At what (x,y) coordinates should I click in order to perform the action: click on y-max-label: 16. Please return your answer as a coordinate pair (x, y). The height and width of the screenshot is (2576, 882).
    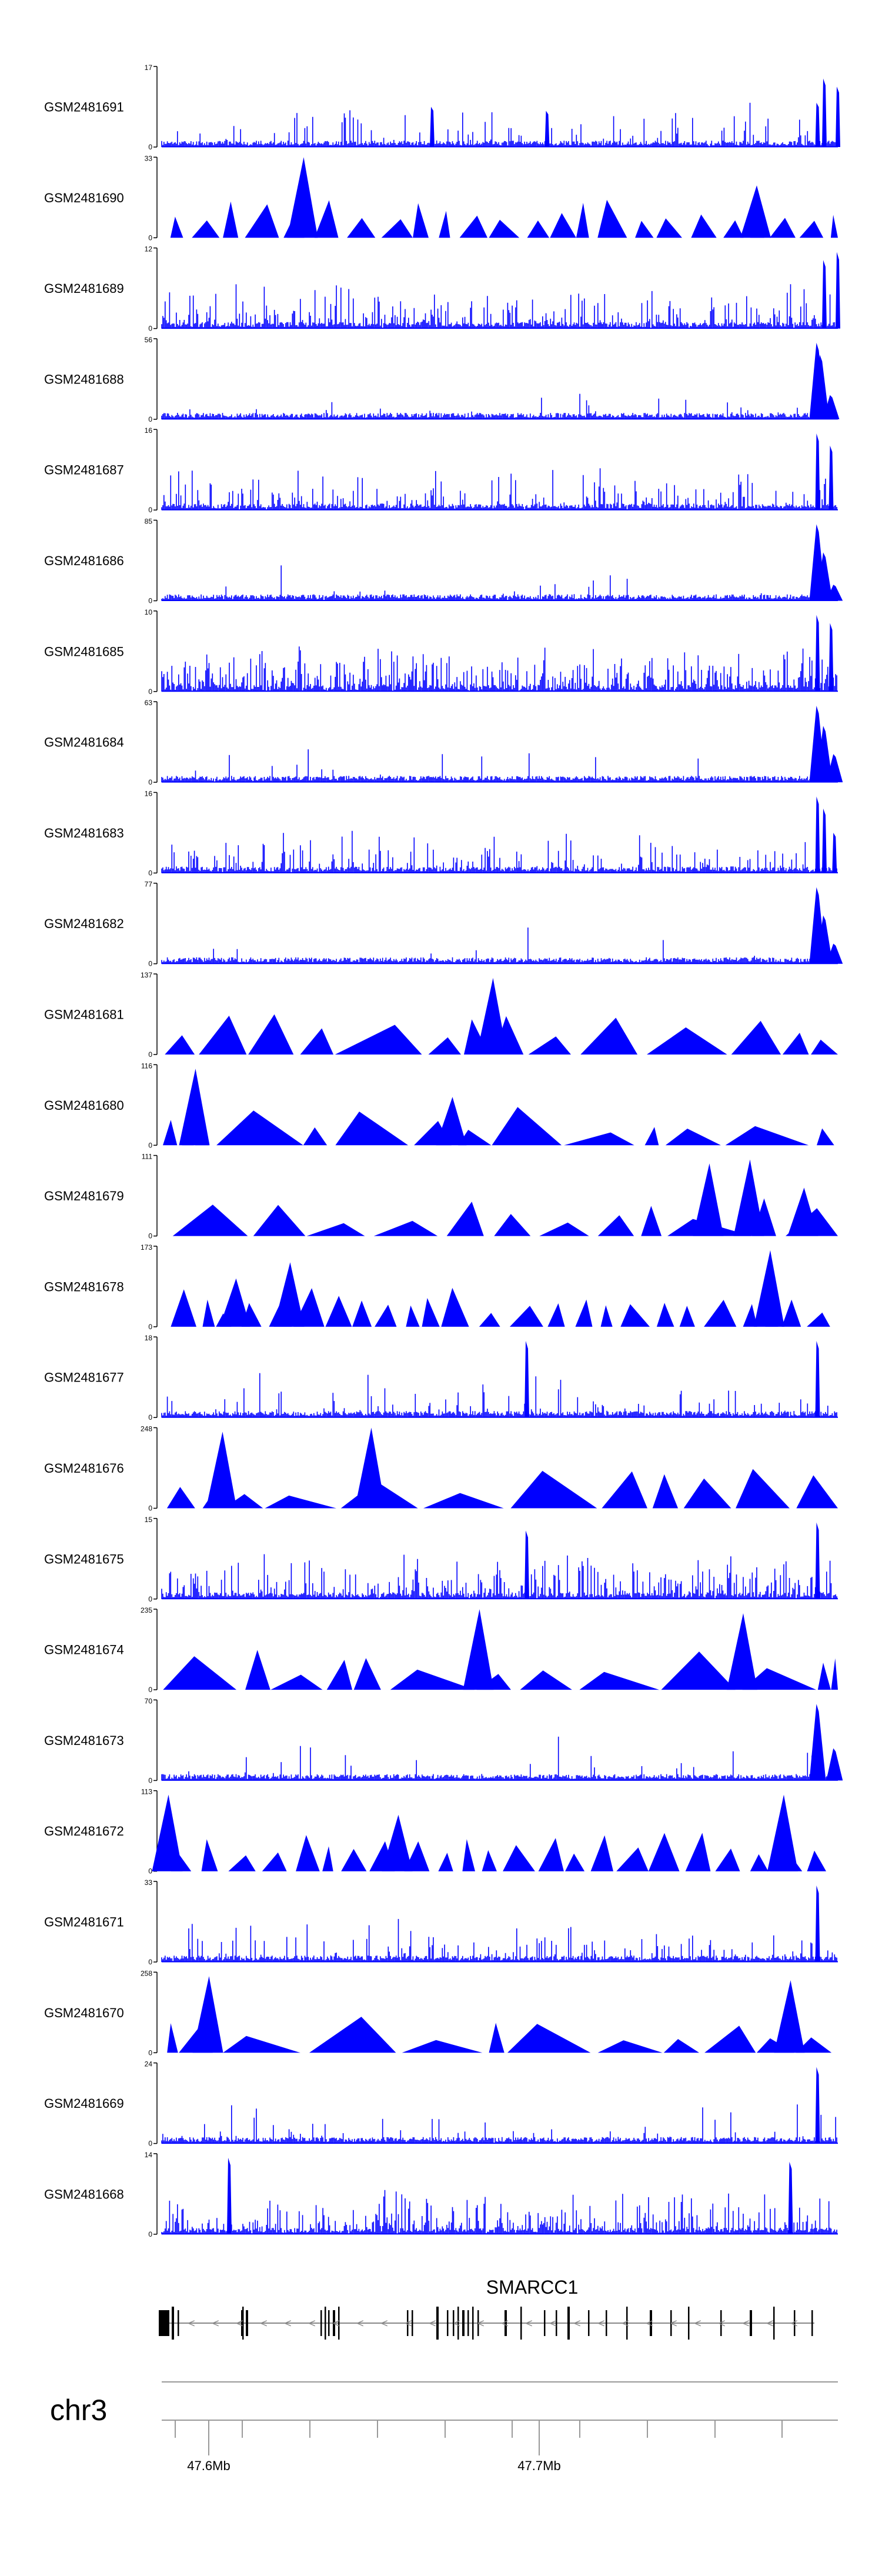
    Looking at the image, I should click on (149, 430).